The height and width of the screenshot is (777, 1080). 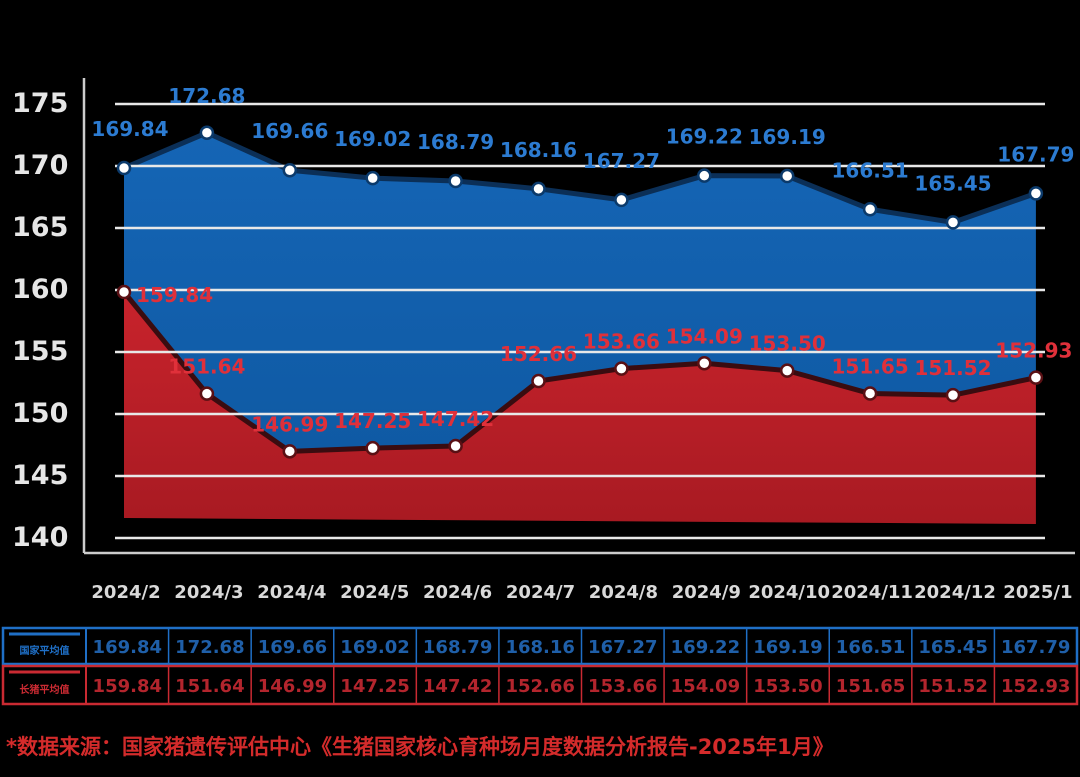 I want to click on y-tick-label: 150, so click(x=40, y=413).